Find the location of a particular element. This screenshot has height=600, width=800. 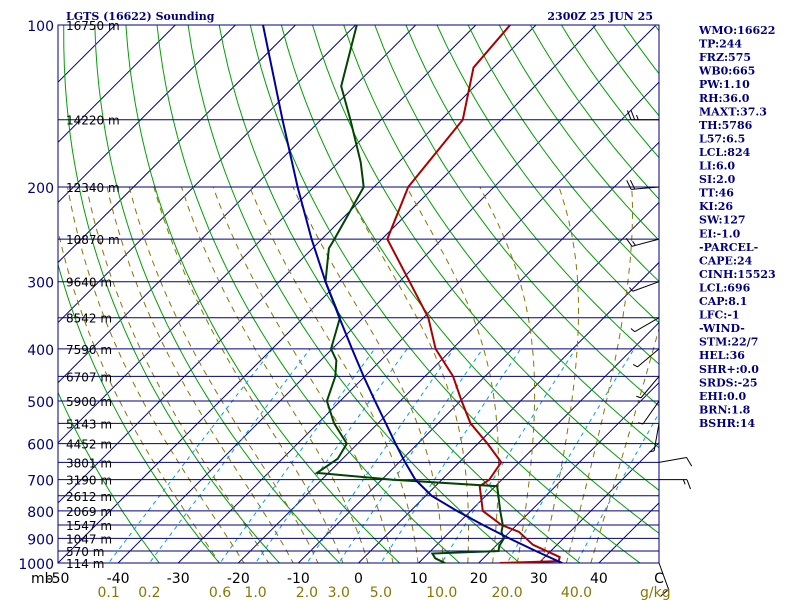

temperature-tick-label: -50 is located at coordinates (58, 579).